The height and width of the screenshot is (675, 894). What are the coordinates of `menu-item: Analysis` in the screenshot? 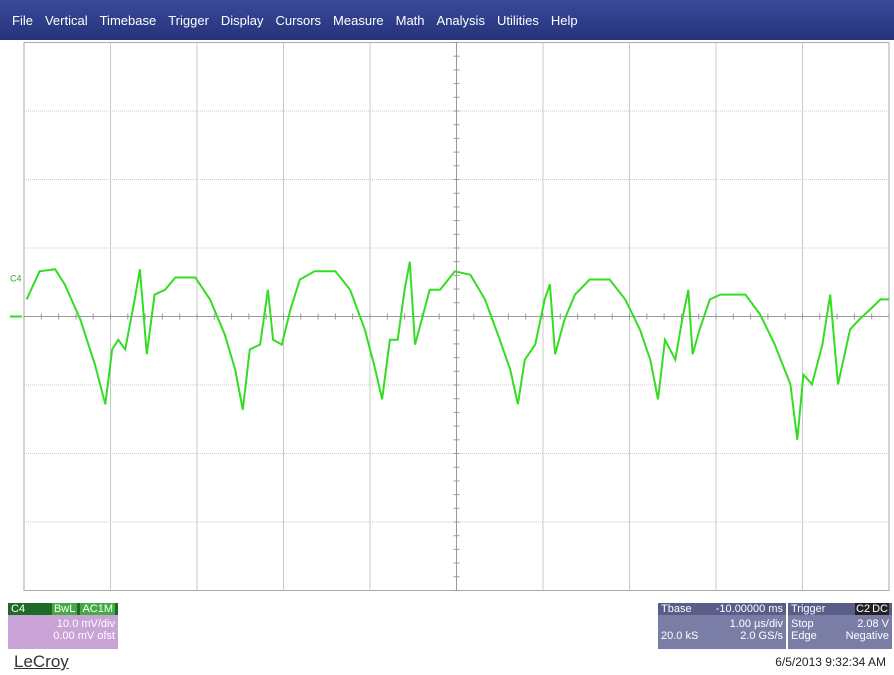 It's located at (460, 20).